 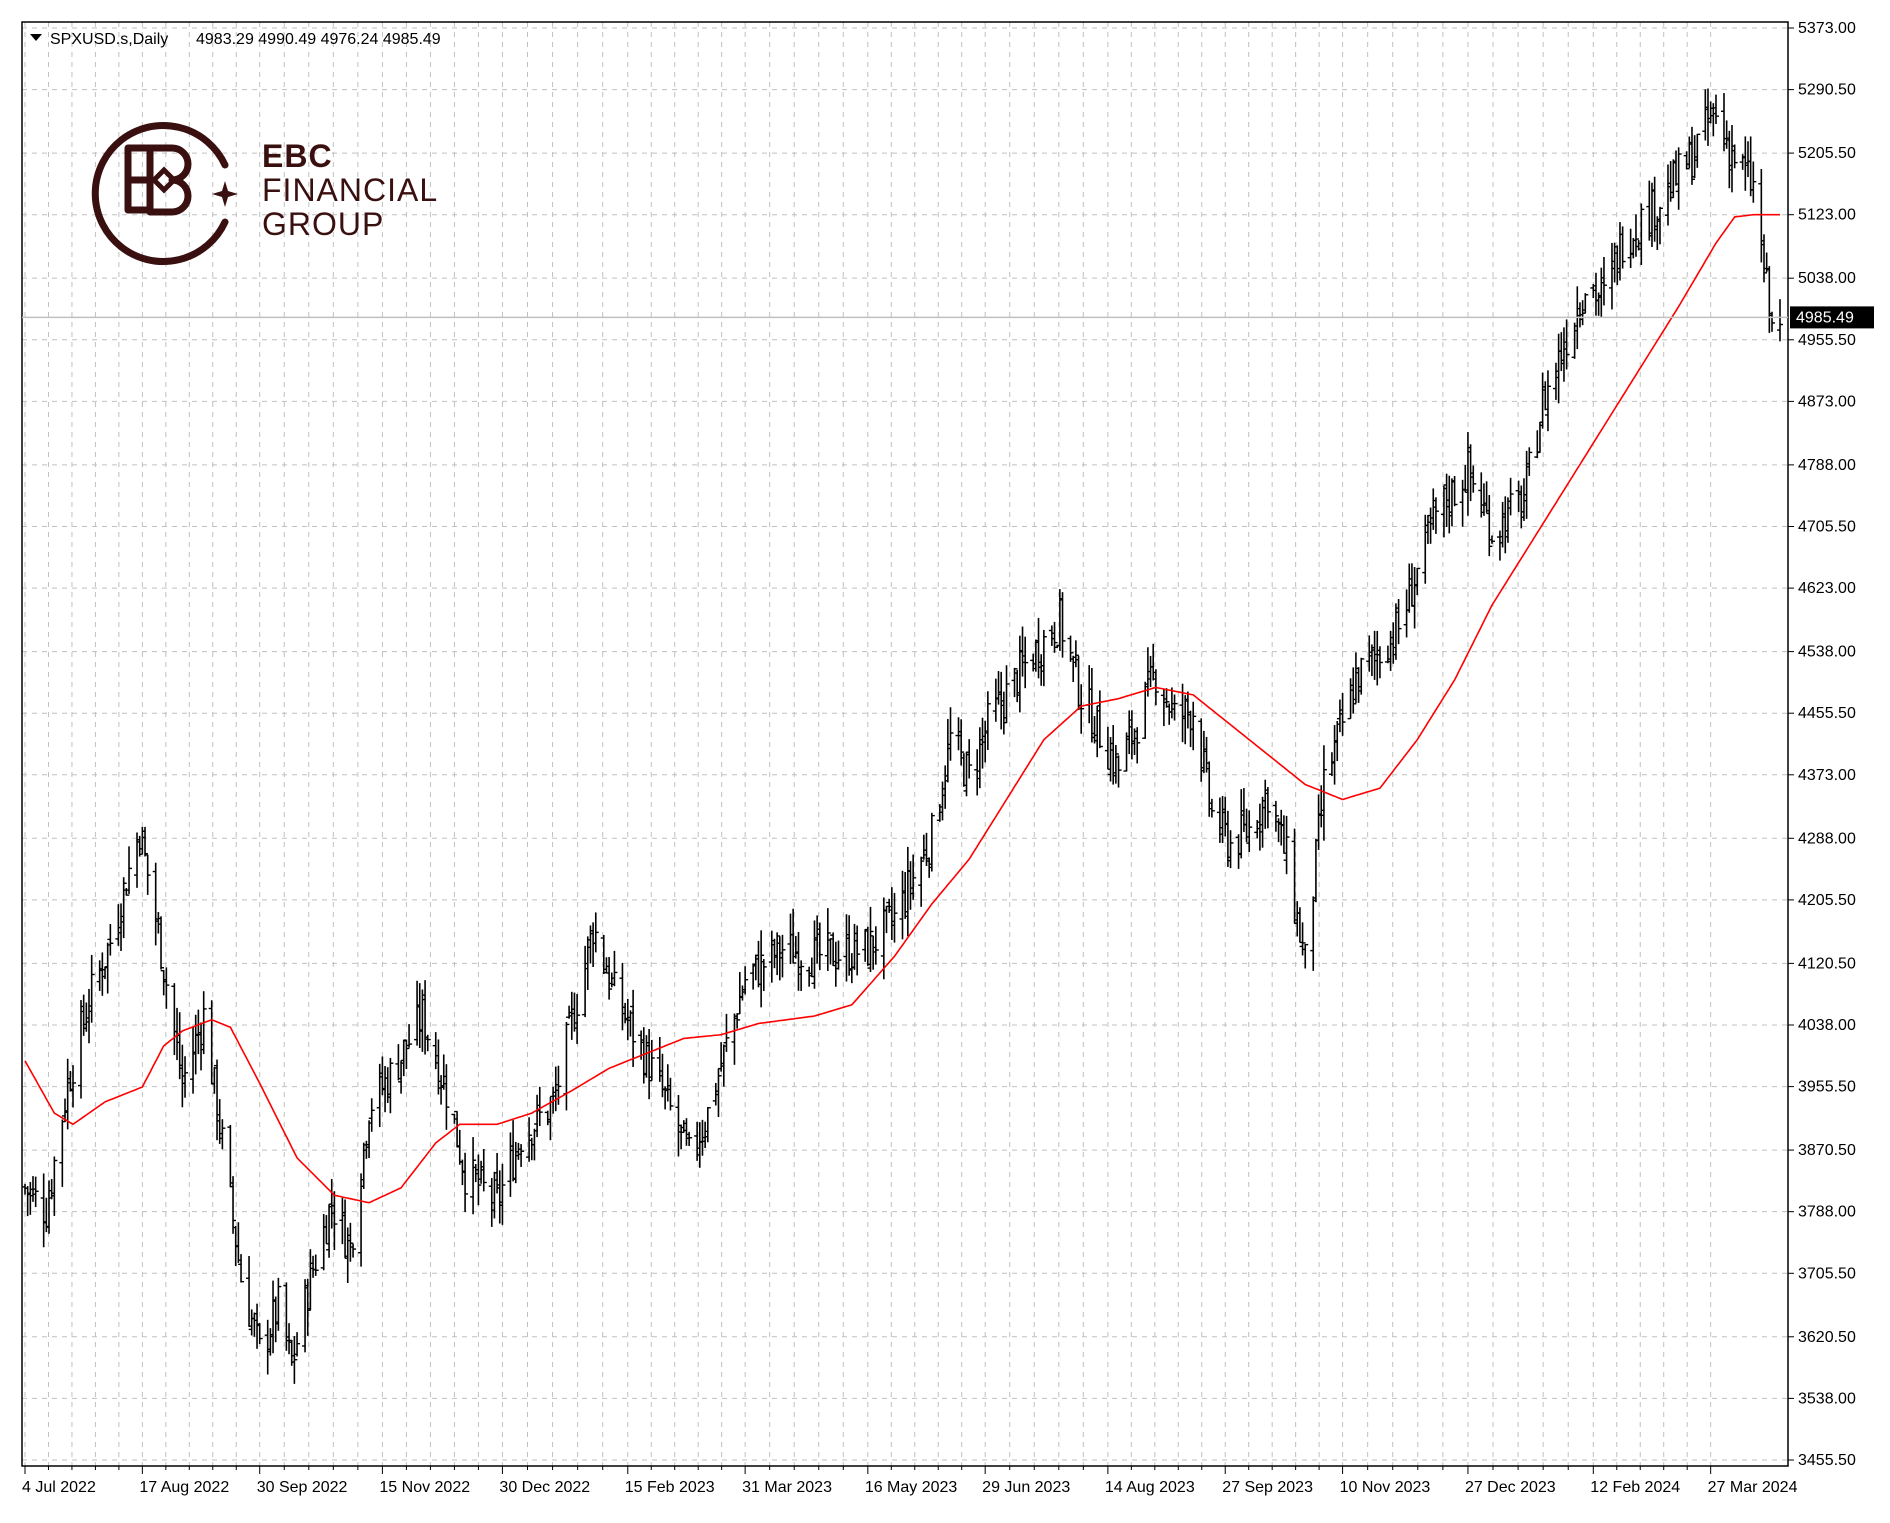 What do you see at coordinates (1827, 278) in the screenshot?
I see `y-tick-label: 5038.00` at bounding box center [1827, 278].